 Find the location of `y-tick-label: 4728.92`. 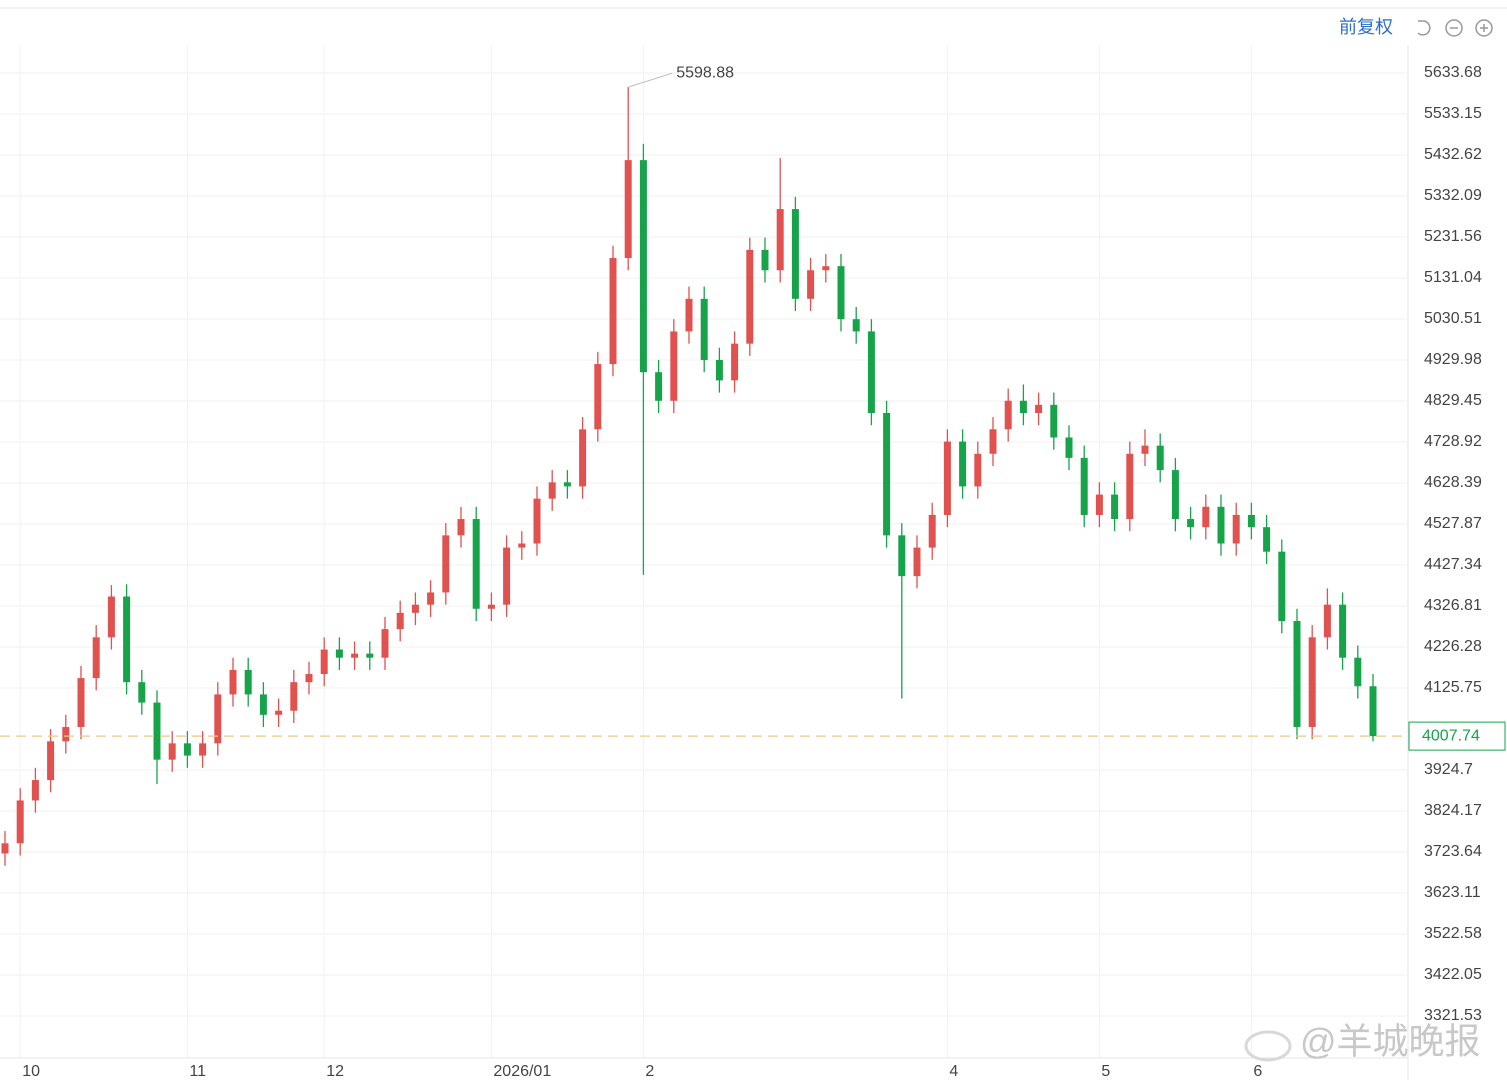

y-tick-label: 4728.92 is located at coordinates (1453, 441).